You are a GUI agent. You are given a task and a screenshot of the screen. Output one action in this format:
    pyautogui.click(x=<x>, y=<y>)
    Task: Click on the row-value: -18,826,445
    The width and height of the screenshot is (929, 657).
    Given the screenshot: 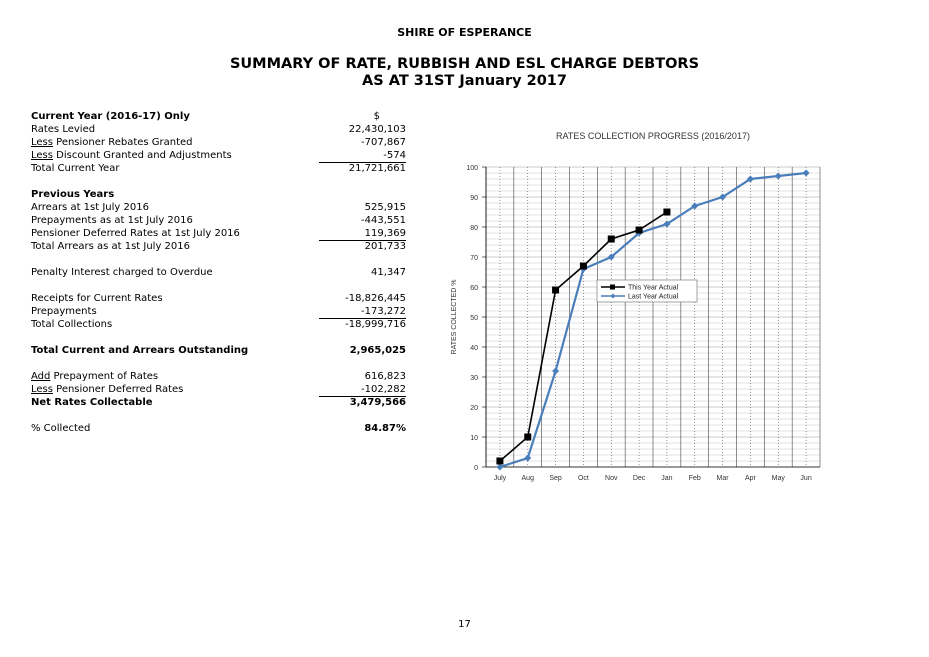 What is the action you would take?
    pyautogui.click(x=375, y=298)
    